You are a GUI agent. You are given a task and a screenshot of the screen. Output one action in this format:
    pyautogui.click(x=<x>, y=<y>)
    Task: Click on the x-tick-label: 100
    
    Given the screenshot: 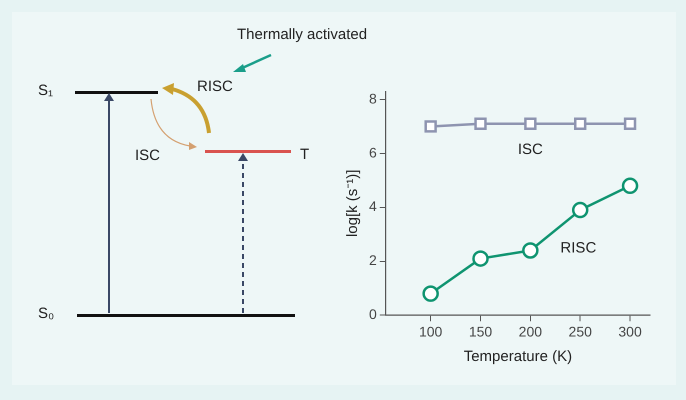 What is the action you would take?
    pyautogui.click(x=430, y=331)
    